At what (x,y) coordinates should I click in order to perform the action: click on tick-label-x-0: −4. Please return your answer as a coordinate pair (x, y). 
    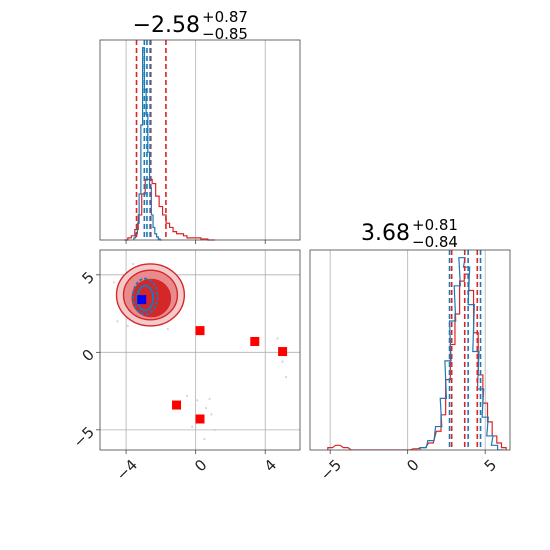
    Looking at the image, I should click on (127, 470).